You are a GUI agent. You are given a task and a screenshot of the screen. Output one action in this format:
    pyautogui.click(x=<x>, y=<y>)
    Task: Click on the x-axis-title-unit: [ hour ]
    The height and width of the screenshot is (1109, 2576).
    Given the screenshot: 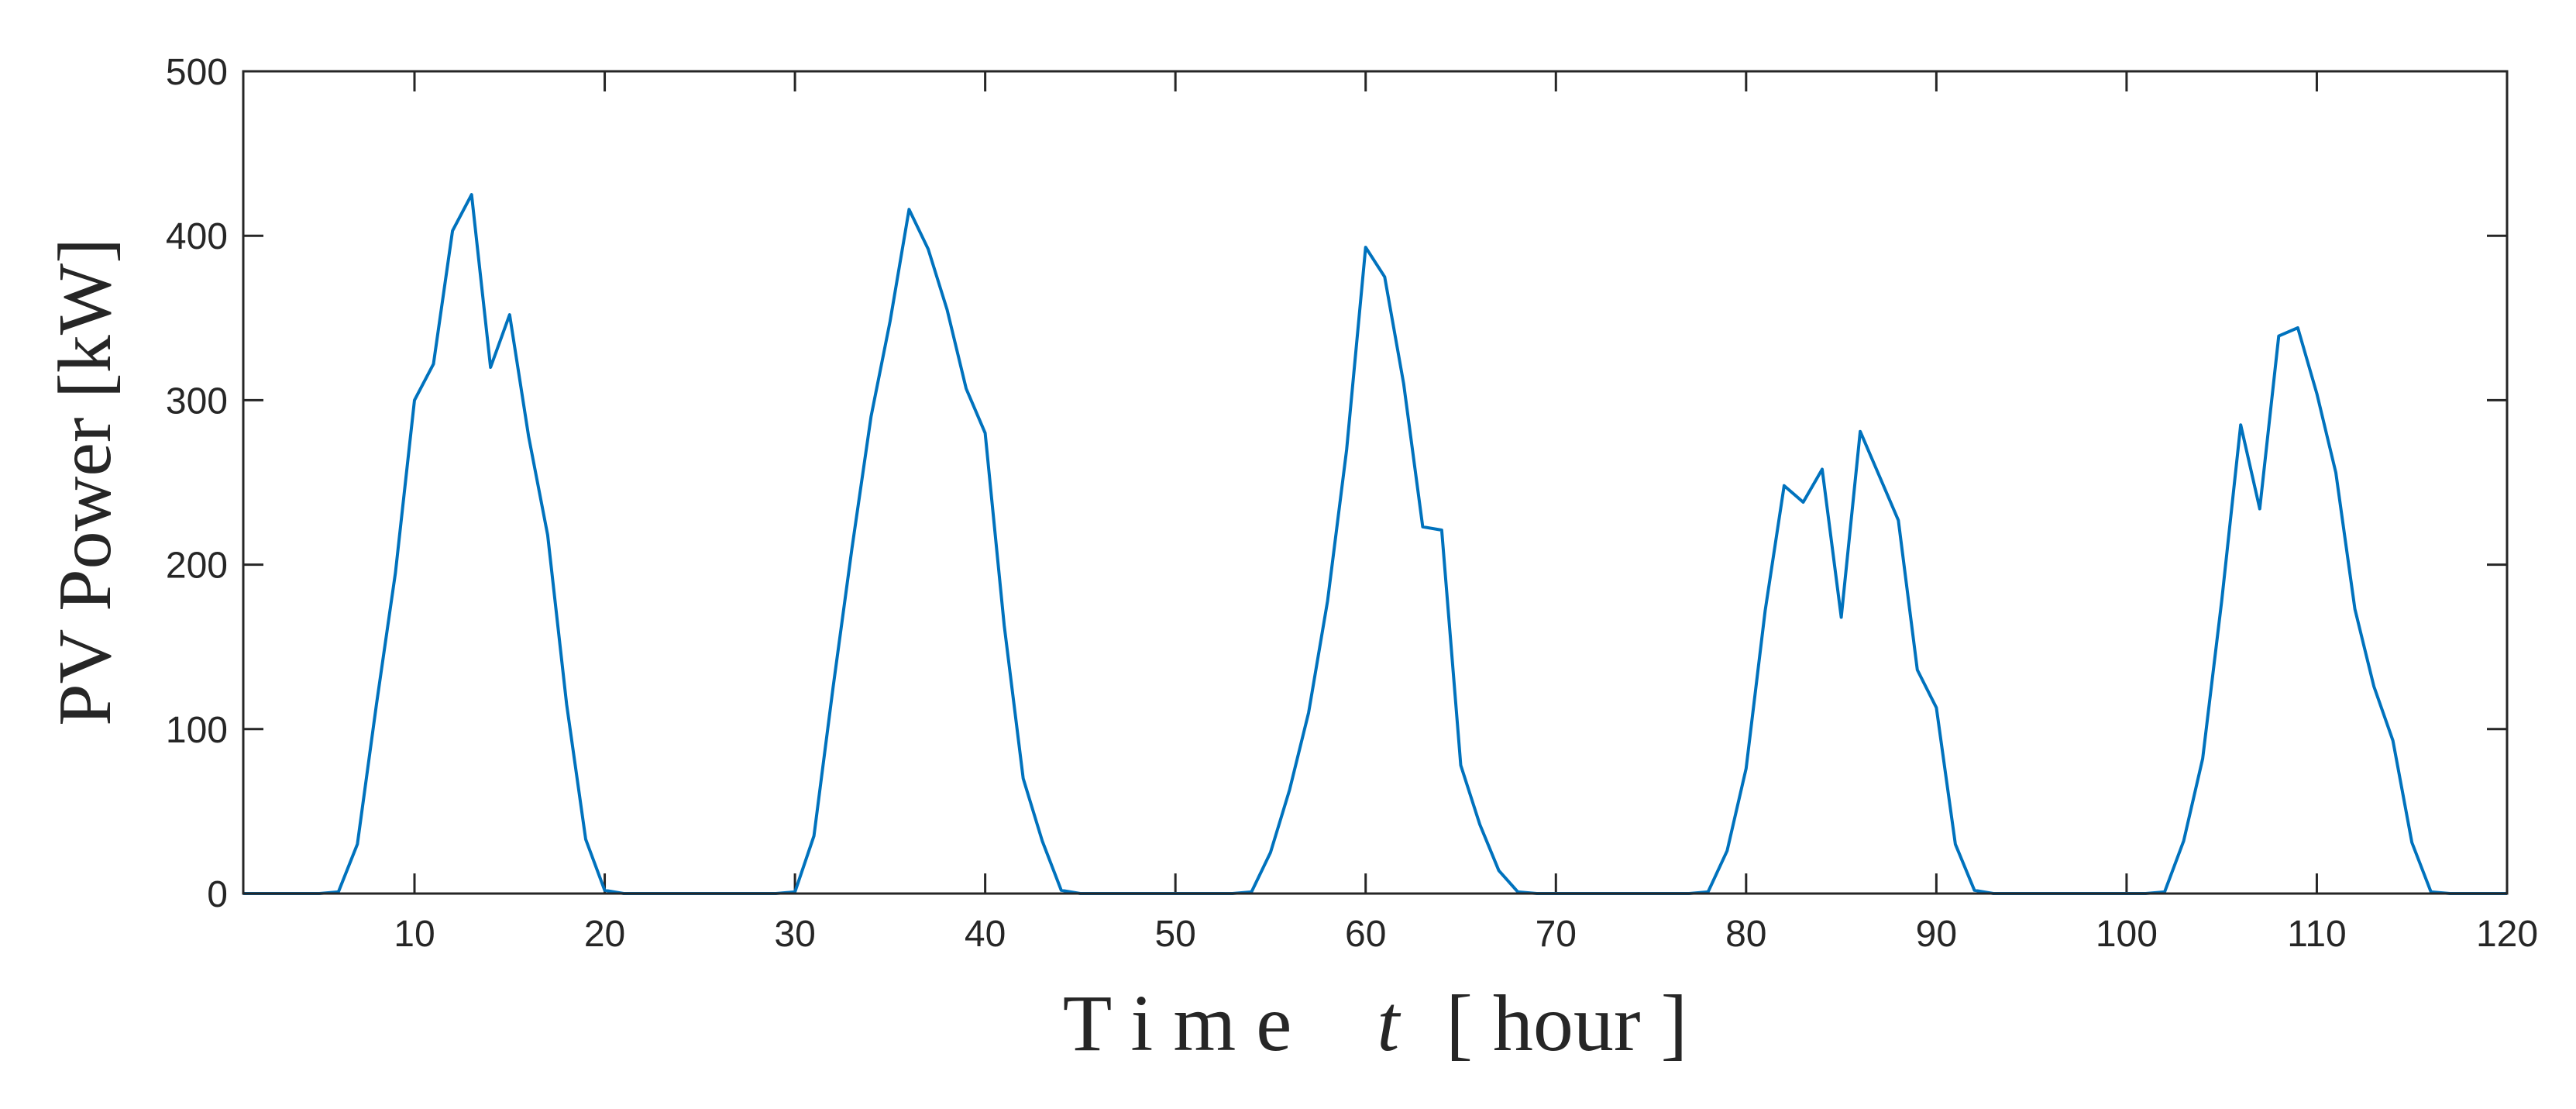 What is the action you would take?
    pyautogui.click(x=1566, y=1024)
    